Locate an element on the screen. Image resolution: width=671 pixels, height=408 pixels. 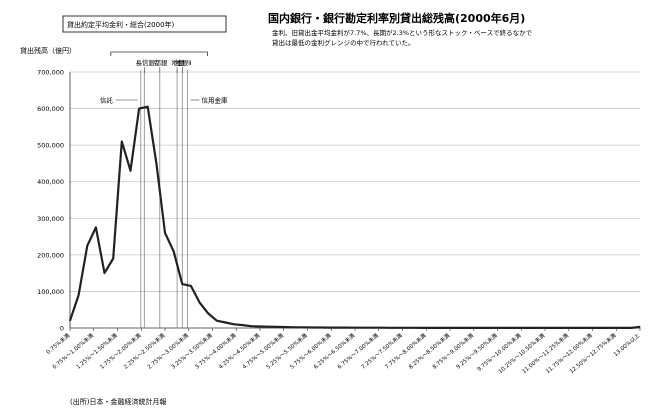
legend-box is located at coordinates (144, 24).